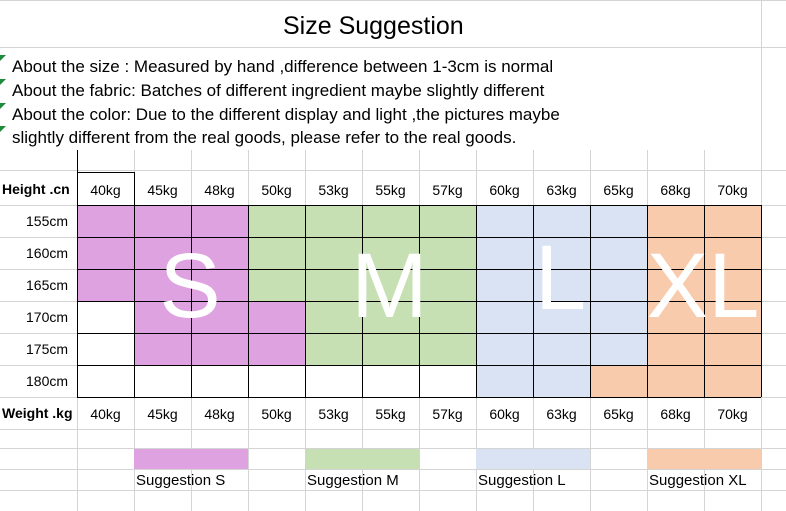 The image size is (786, 511). What do you see at coordinates (37, 413) in the screenshot?
I see `weight-footer-label: Weight .kg` at bounding box center [37, 413].